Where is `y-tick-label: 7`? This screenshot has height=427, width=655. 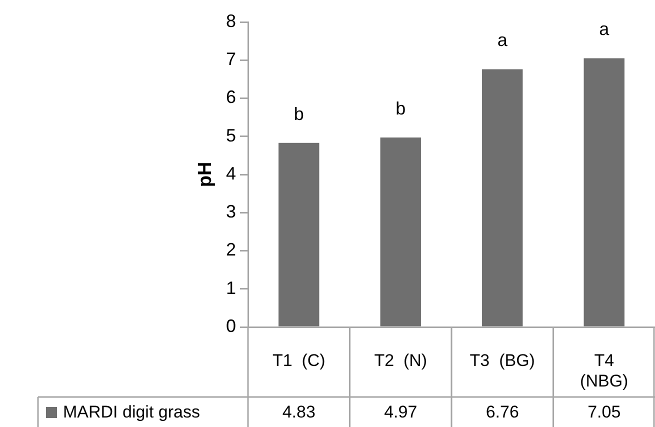
y-tick-label: 7 is located at coordinates (231, 59).